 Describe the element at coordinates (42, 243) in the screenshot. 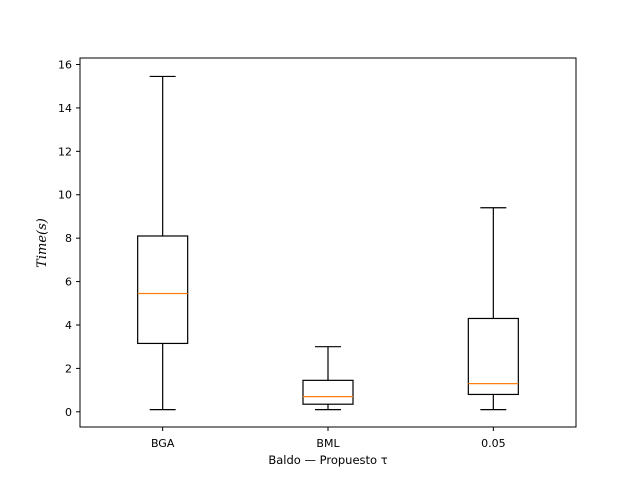

I see `y-axis-label: Time(s)` at that location.